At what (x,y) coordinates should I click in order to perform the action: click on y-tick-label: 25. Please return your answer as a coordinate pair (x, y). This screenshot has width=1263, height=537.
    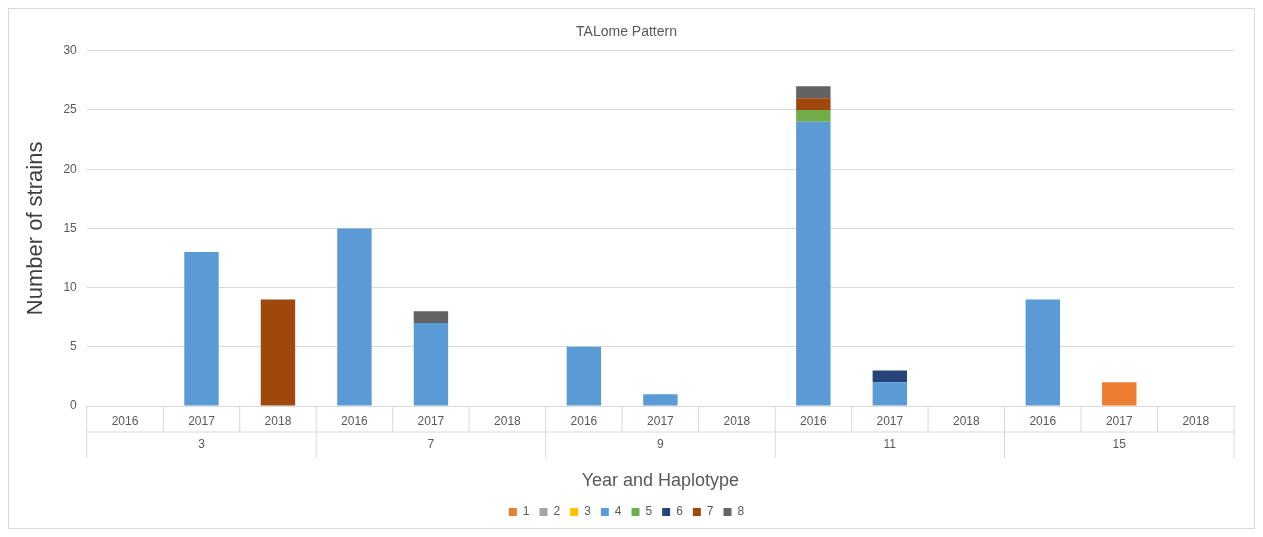
    Looking at the image, I should click on (70, 109).